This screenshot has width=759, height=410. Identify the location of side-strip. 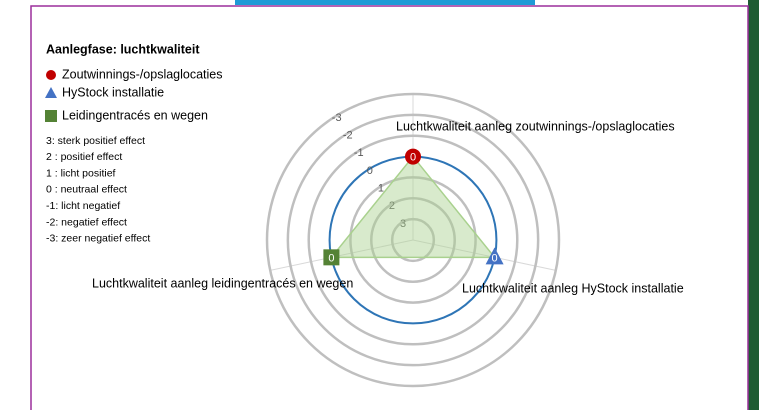
(753, 205).